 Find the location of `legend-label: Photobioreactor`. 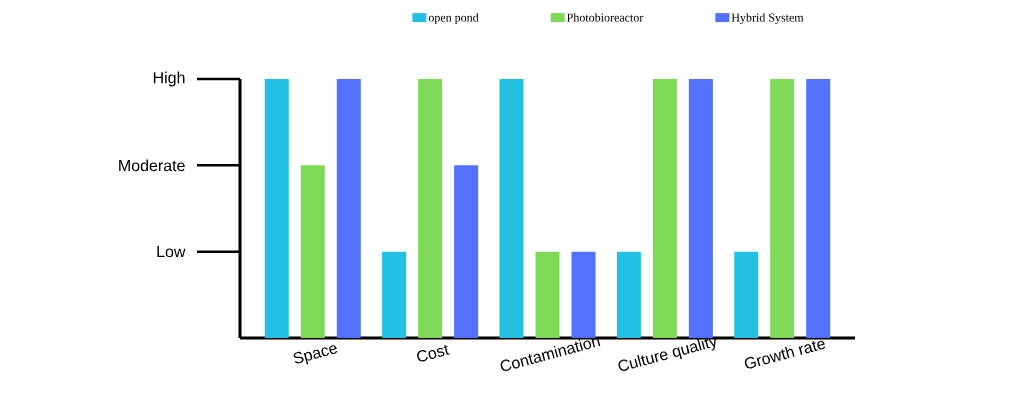

legend-label: Photobioreactor is located at coordinates (605, 17).